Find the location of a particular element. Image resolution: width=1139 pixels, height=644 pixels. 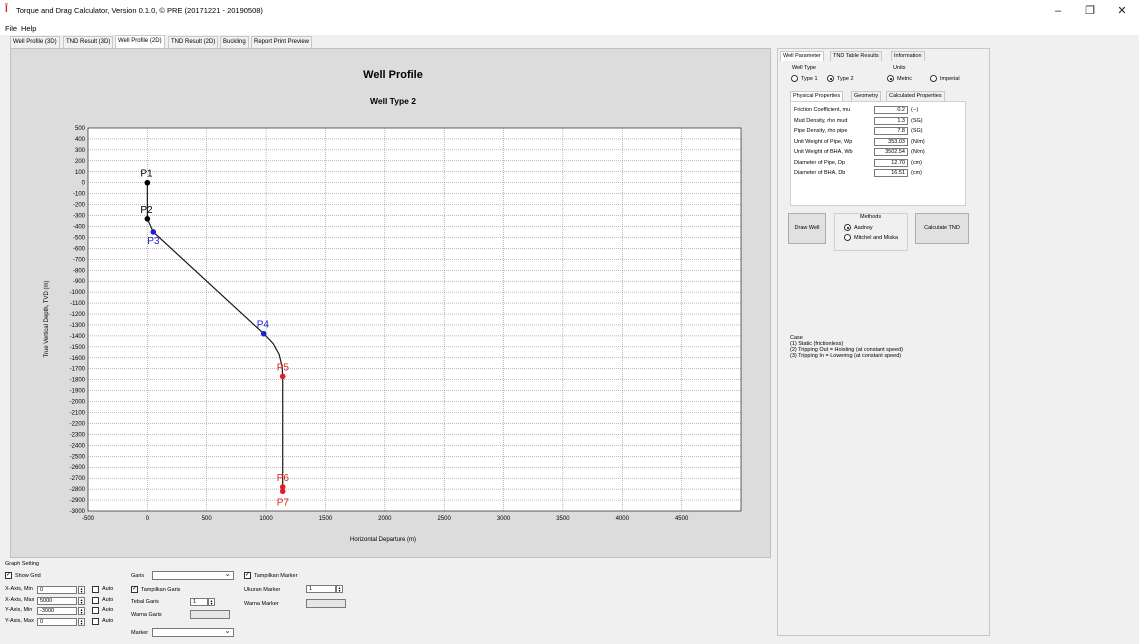

type1-label: Type 1 is located at coordinates (809, 79).